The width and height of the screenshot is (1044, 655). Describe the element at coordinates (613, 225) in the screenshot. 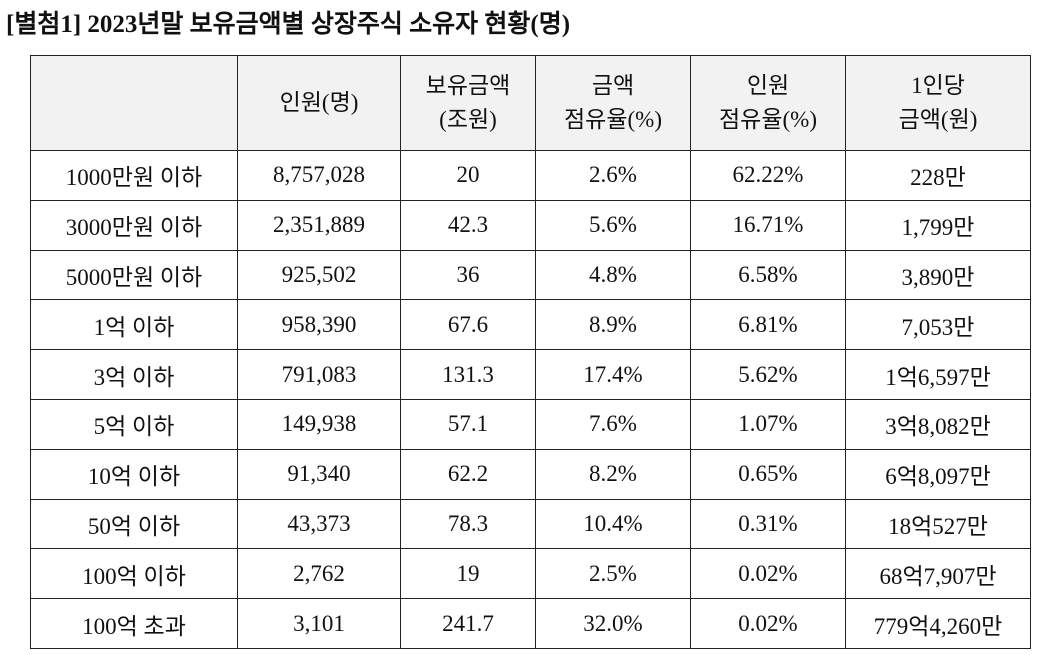

I see `cell: 5.6%` at that location.